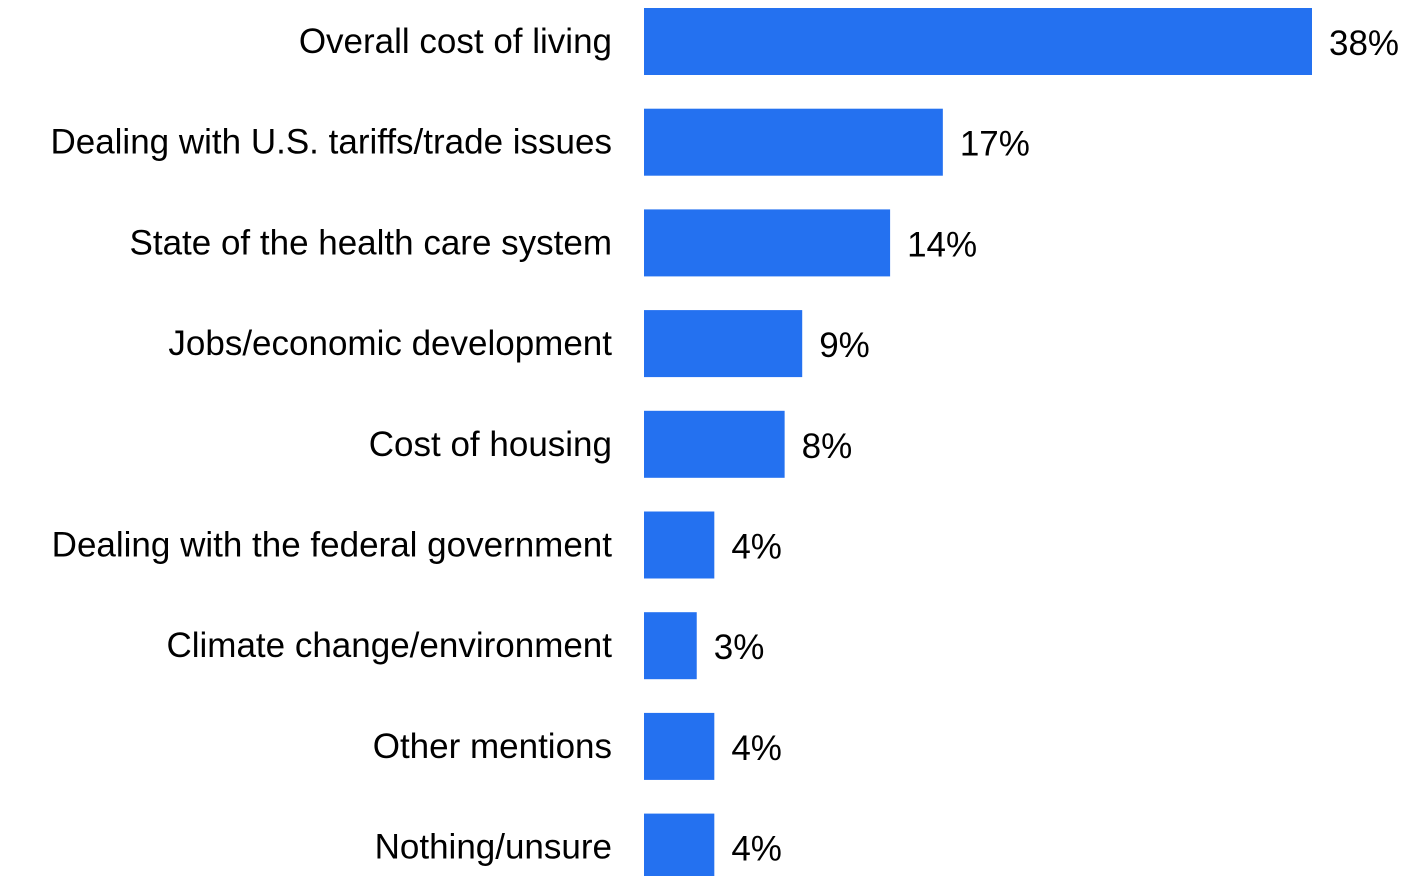  What do you see at coordinates (670, 646) in the screenshot?
I see `bar-climate-change-environment` at bounding box center [670, 646].